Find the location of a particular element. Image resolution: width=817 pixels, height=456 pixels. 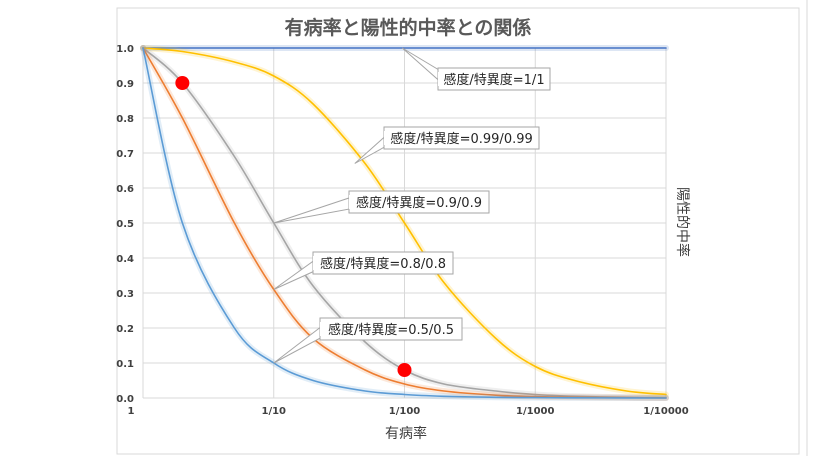

chart-title: 有病率と陽性的中率との関係 is located at coordinates (408, 27).